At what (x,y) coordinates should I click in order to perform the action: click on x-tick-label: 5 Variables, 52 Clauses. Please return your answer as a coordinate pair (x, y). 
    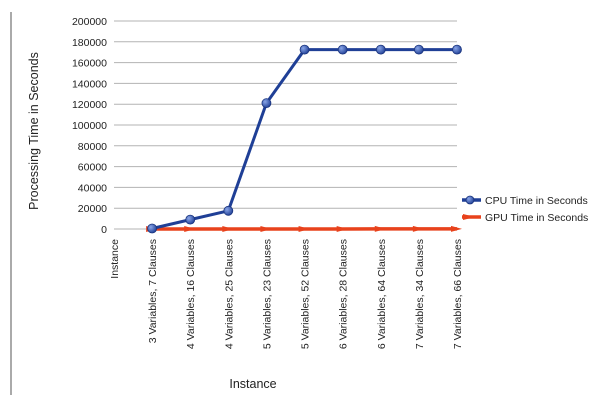
    Looking at the image, I should click on (306, 294).